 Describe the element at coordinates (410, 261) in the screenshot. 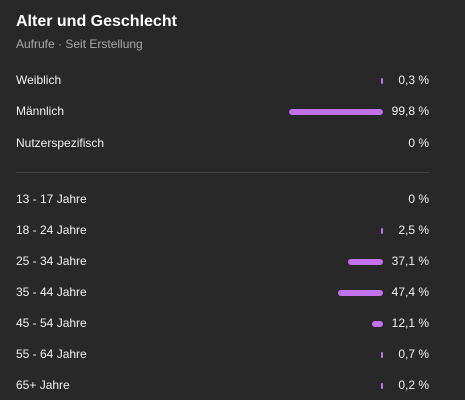

I see `row-value: 37,1 %` at that location.